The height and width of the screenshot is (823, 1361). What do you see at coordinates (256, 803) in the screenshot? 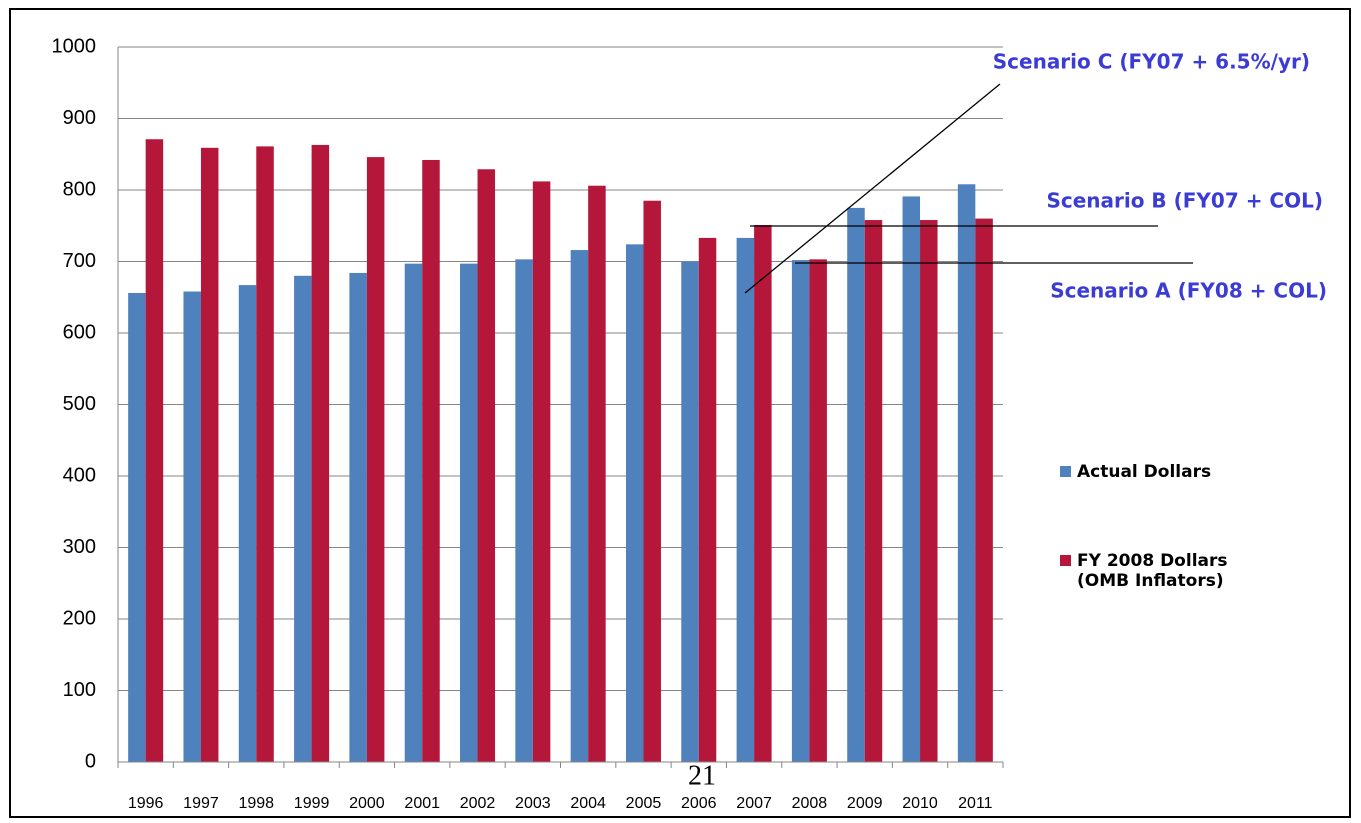
I see `x-tick-label: 1998` at bounding box center [256, 803].